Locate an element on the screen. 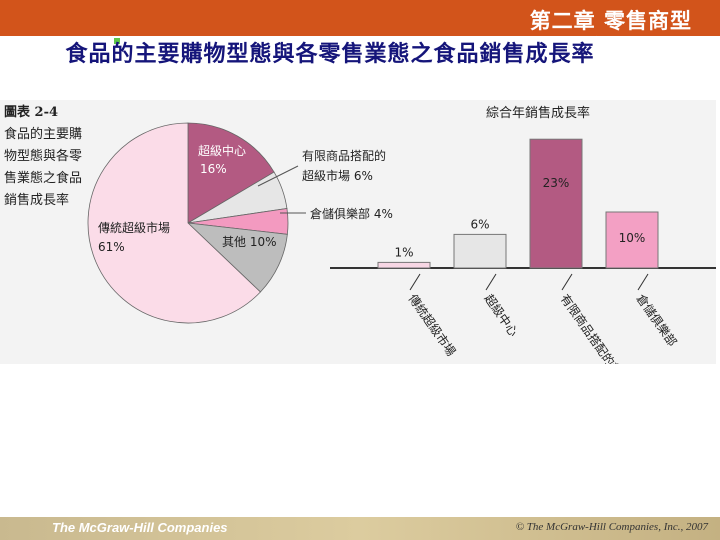 This screenshot has width=720, height=540. bar-chart-title: 綜合年銷售成長率 is located at coordinates (538, 113).